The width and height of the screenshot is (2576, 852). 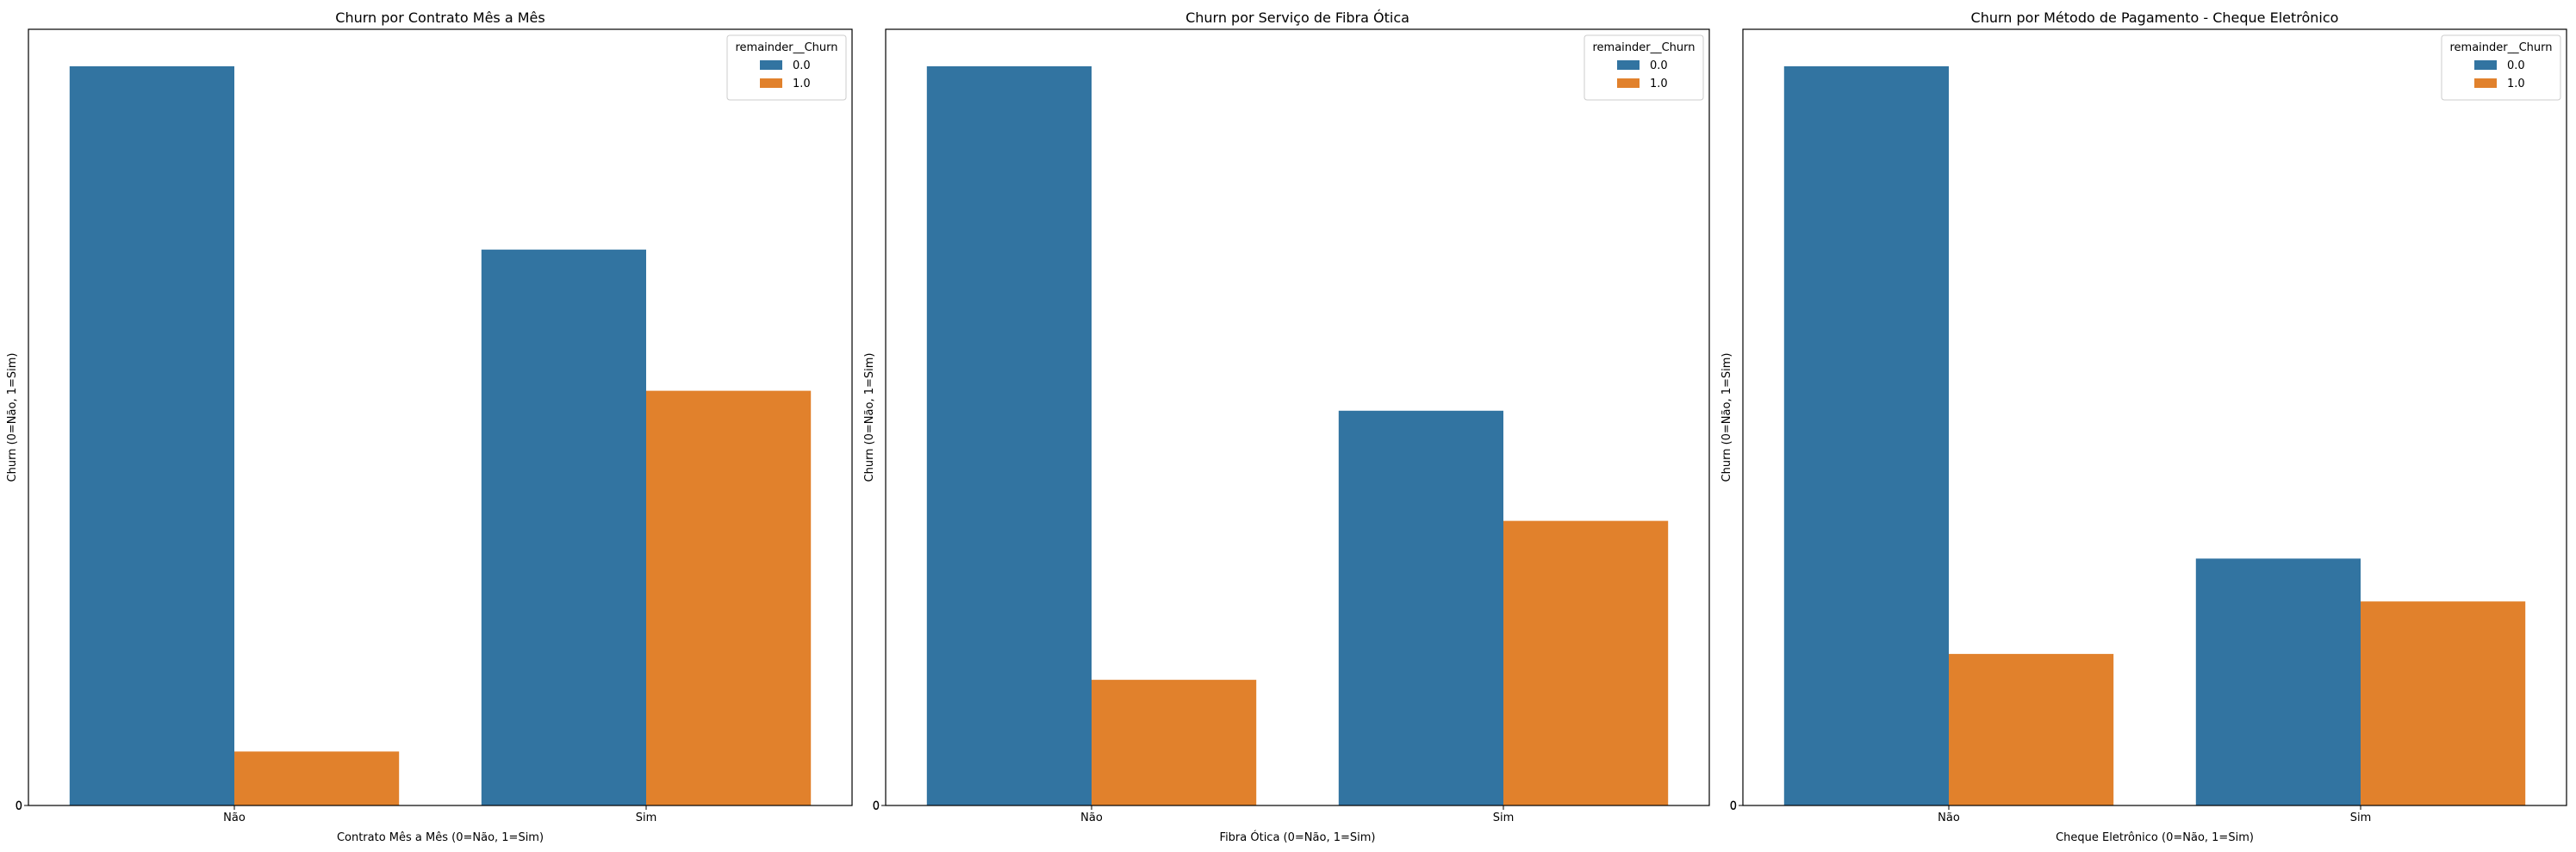 I want to click on x-axis-label: Cheque Eletrônico (0=Não, 1=Sim), so click(x=2155, y=838).